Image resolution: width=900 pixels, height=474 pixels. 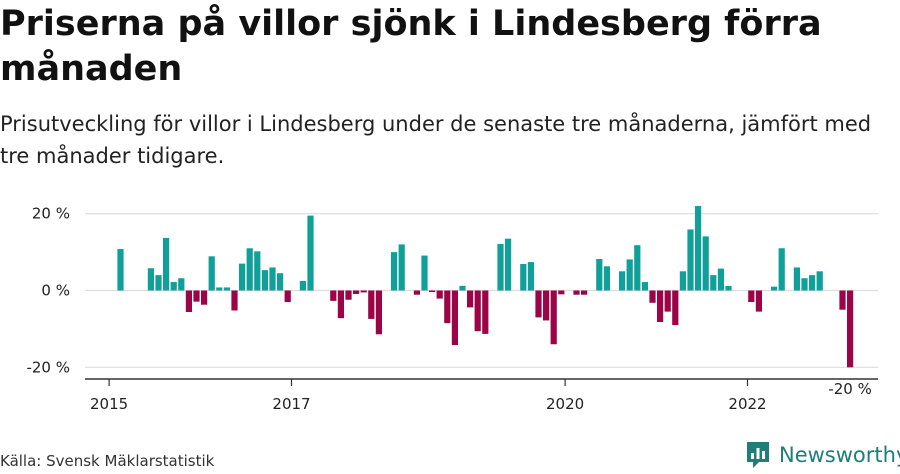 I want to click on last-value-label: -20 %, so click(x=850, y=389).